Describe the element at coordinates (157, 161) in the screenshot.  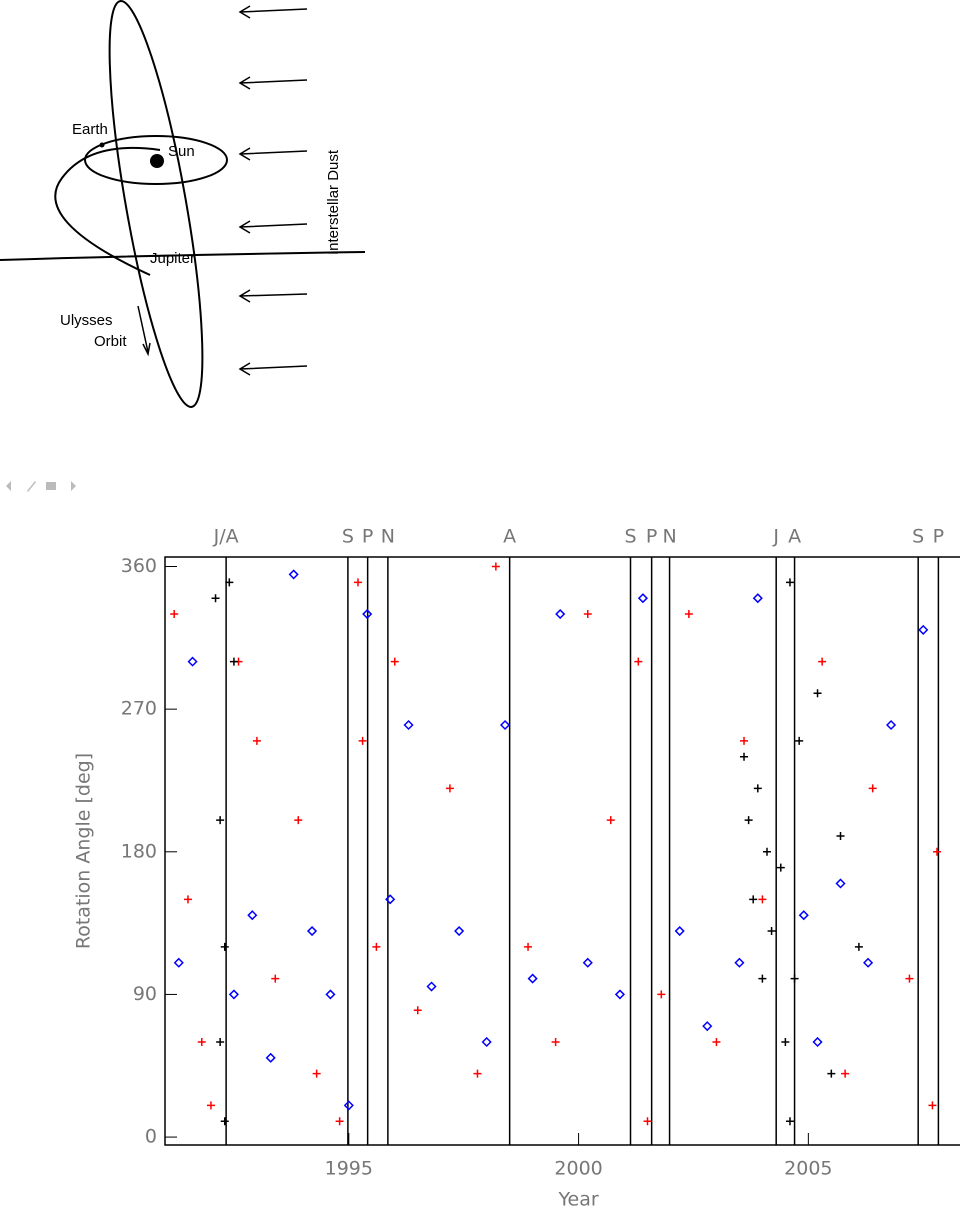
I see `sun` at that location.